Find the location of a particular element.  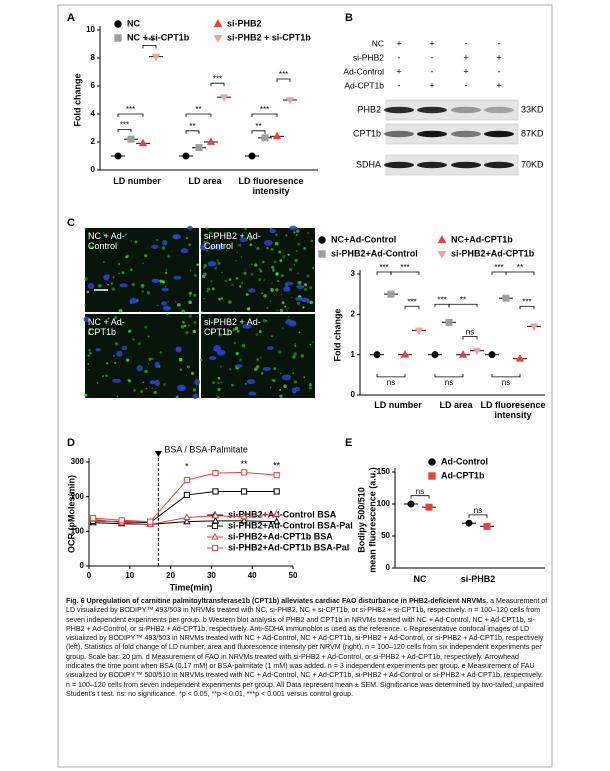

legend-label: si-PHB2 + si-CPT1b is located at coordinates (269, 37).